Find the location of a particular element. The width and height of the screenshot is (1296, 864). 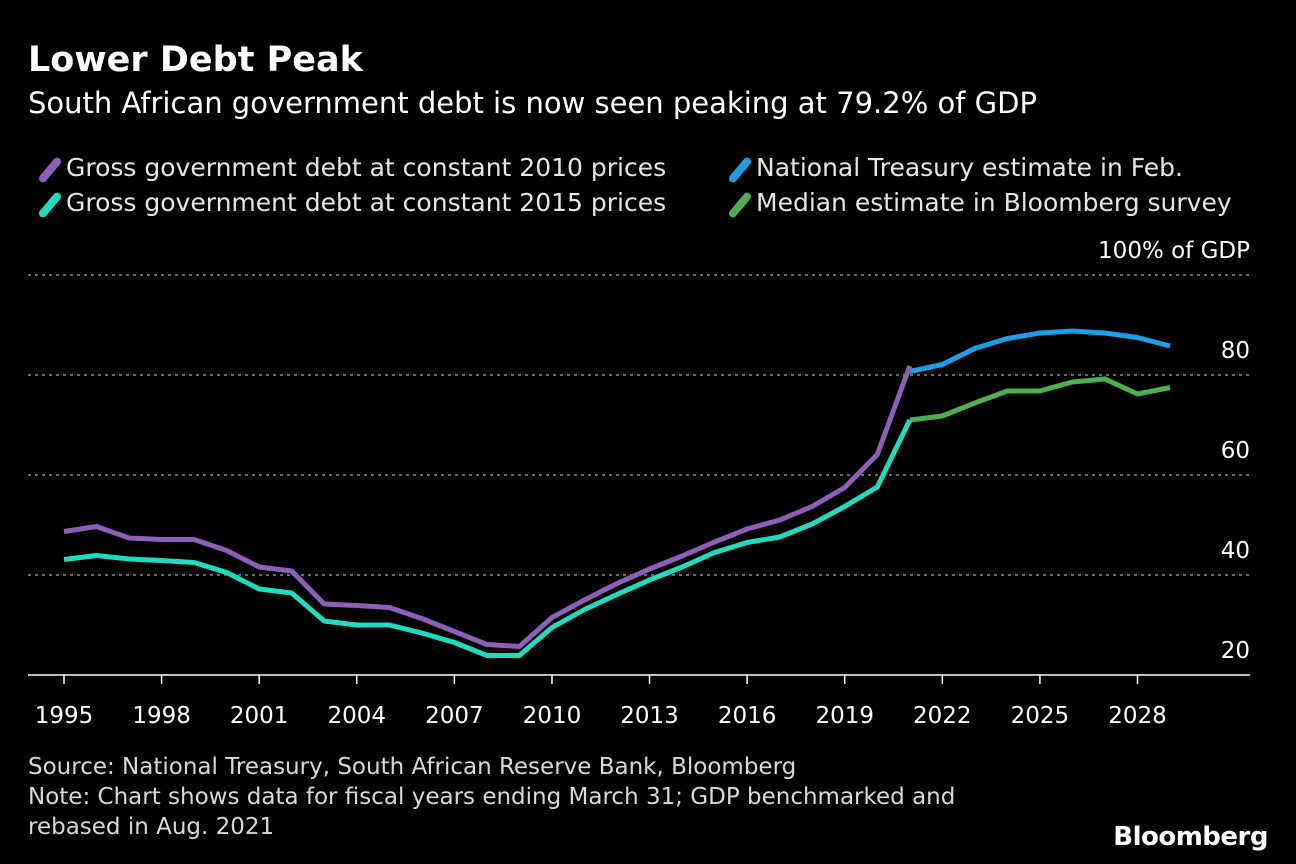

x-tick-label-1995: 1995 is located at coordinates (64, 716).